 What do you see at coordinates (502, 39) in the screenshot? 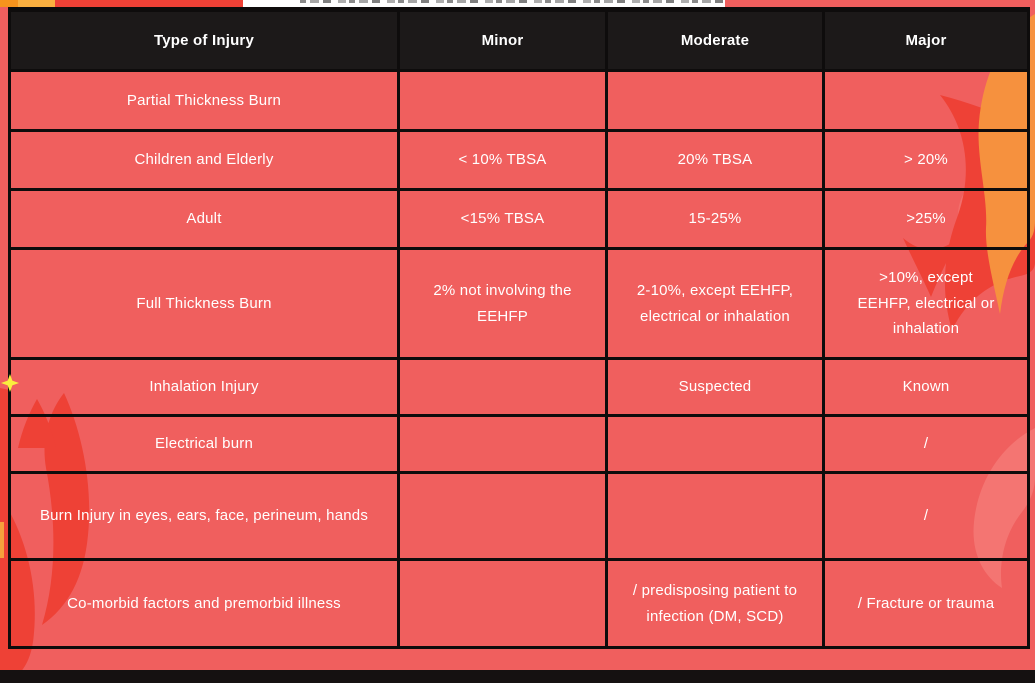
I see `header-minor: Minor` at bounding box center [502, 39].